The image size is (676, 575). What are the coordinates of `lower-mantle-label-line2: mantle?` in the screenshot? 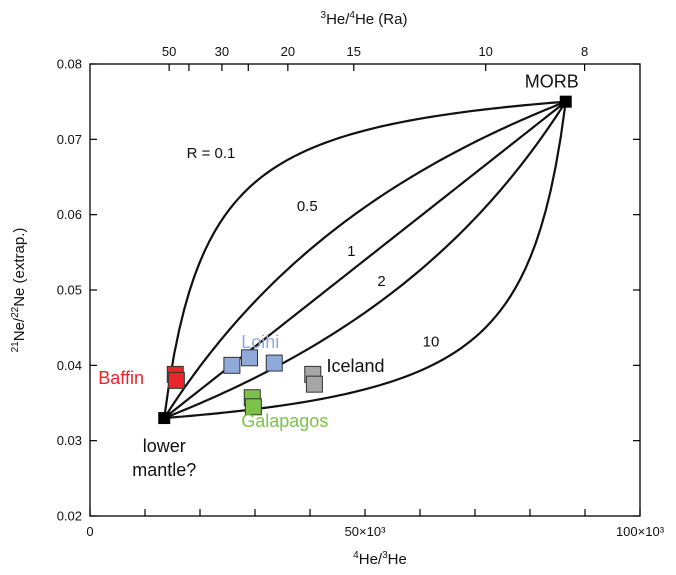 It's located at (164, 470).